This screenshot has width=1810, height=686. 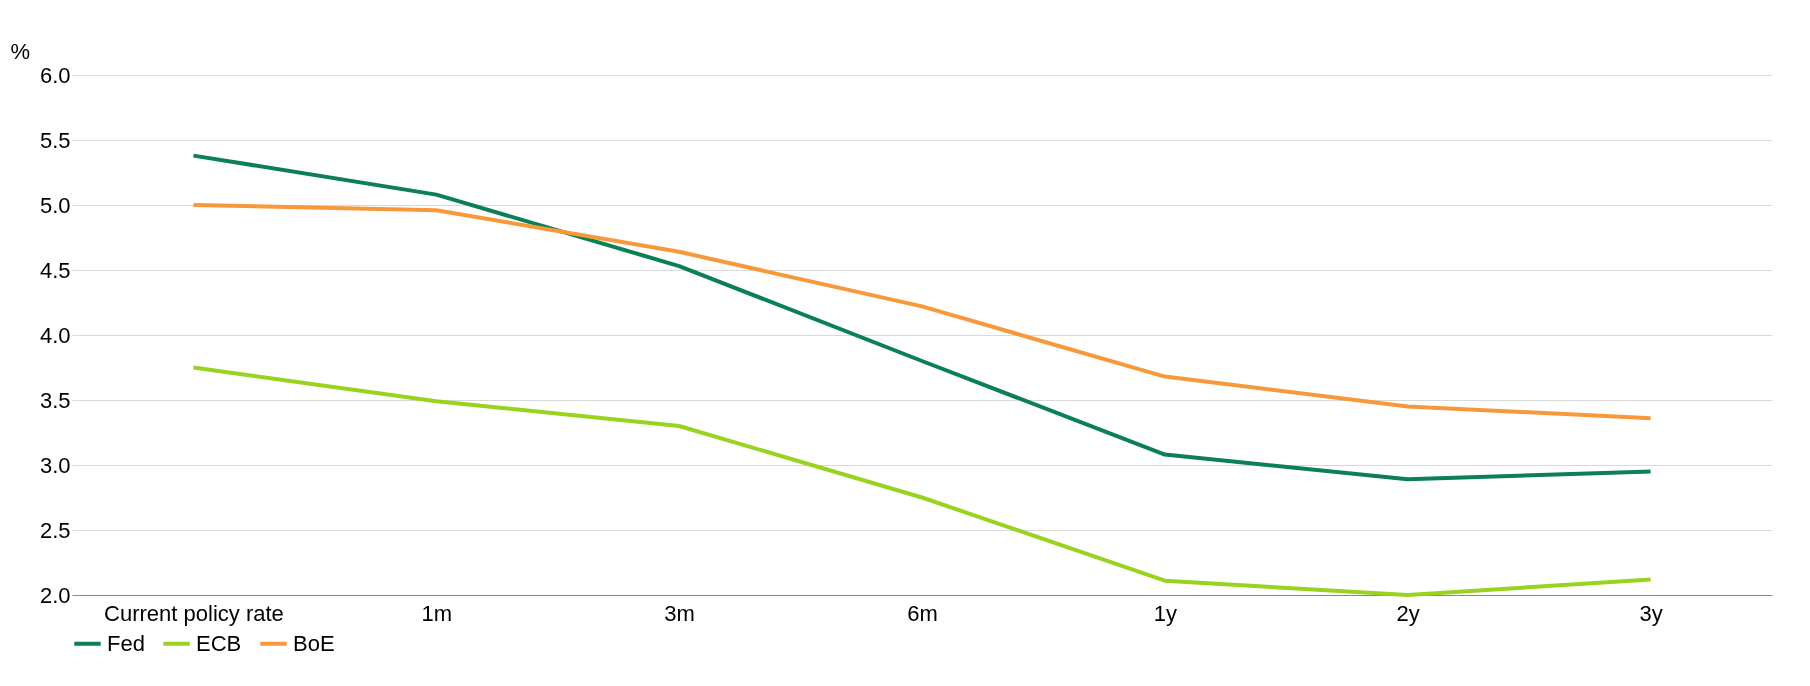 What do you see at coordinates (1408, 613) in the screenshot?
I see `x-tick-label: 2y` at bounding box center [1408, 613].